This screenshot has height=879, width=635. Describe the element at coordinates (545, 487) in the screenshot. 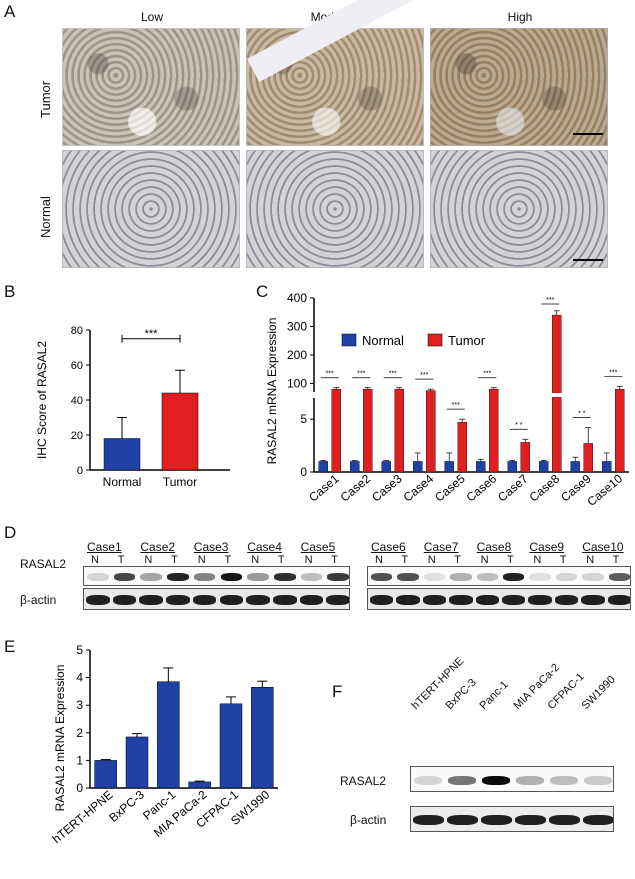

I see `x-tick-label: Case8` at that location.